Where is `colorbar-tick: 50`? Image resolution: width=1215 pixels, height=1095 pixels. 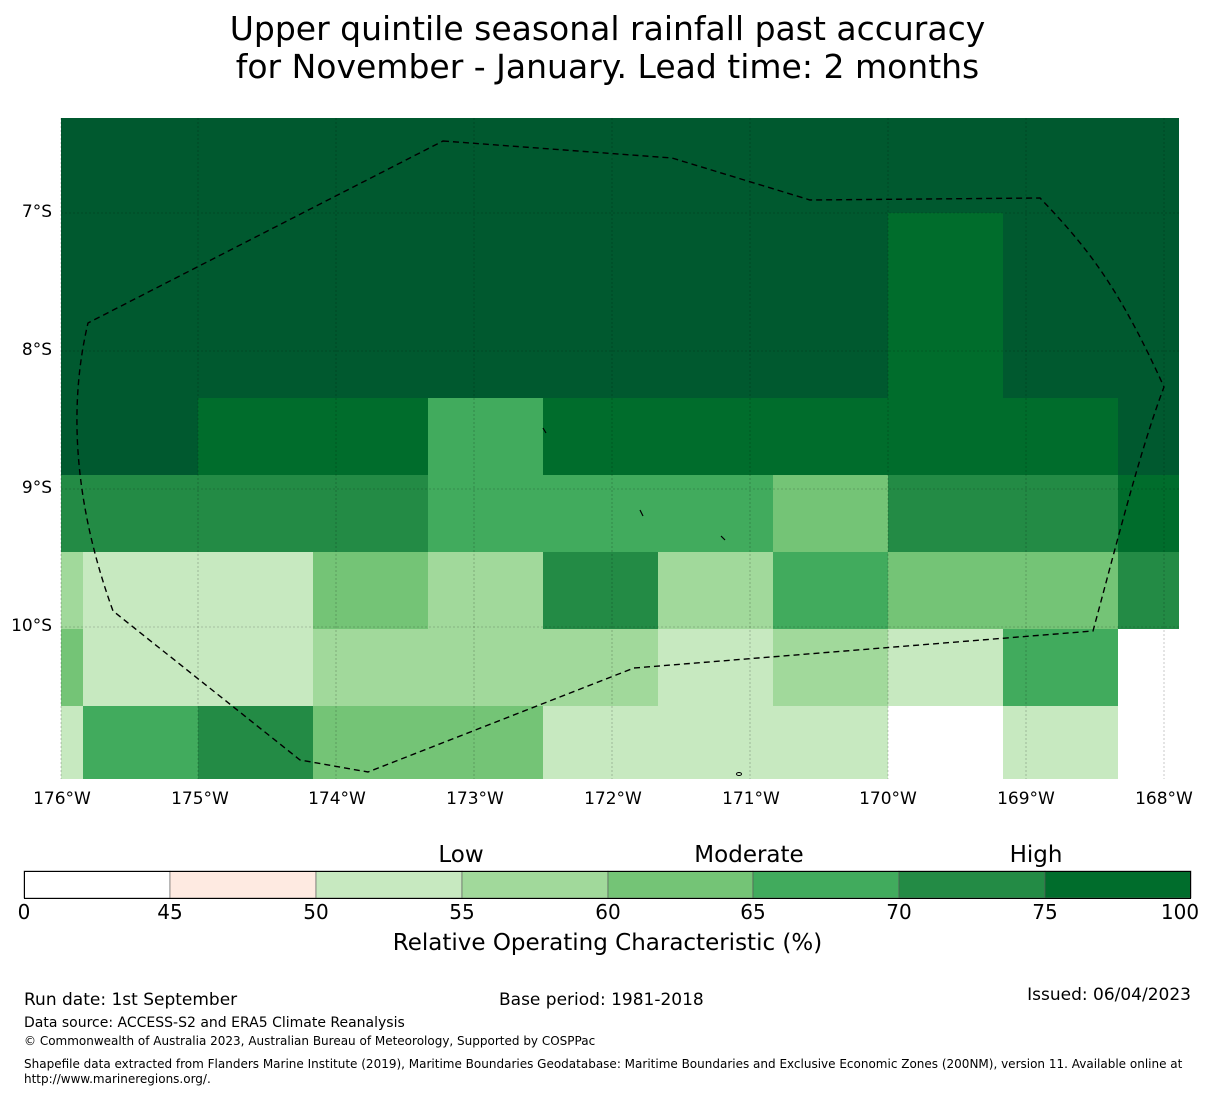 colorbar-tick: 50 is located at coordinates (316, 912).